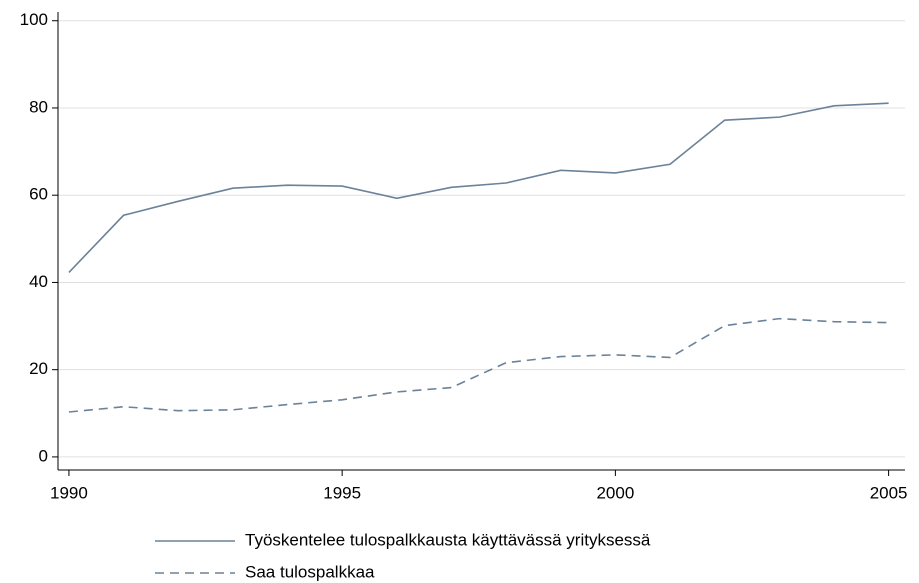 This screenshot has height=583, width=919. Describe the element at coordinates (38, 106) in the screenshot. I see `y-tick-label: 80` at that location.